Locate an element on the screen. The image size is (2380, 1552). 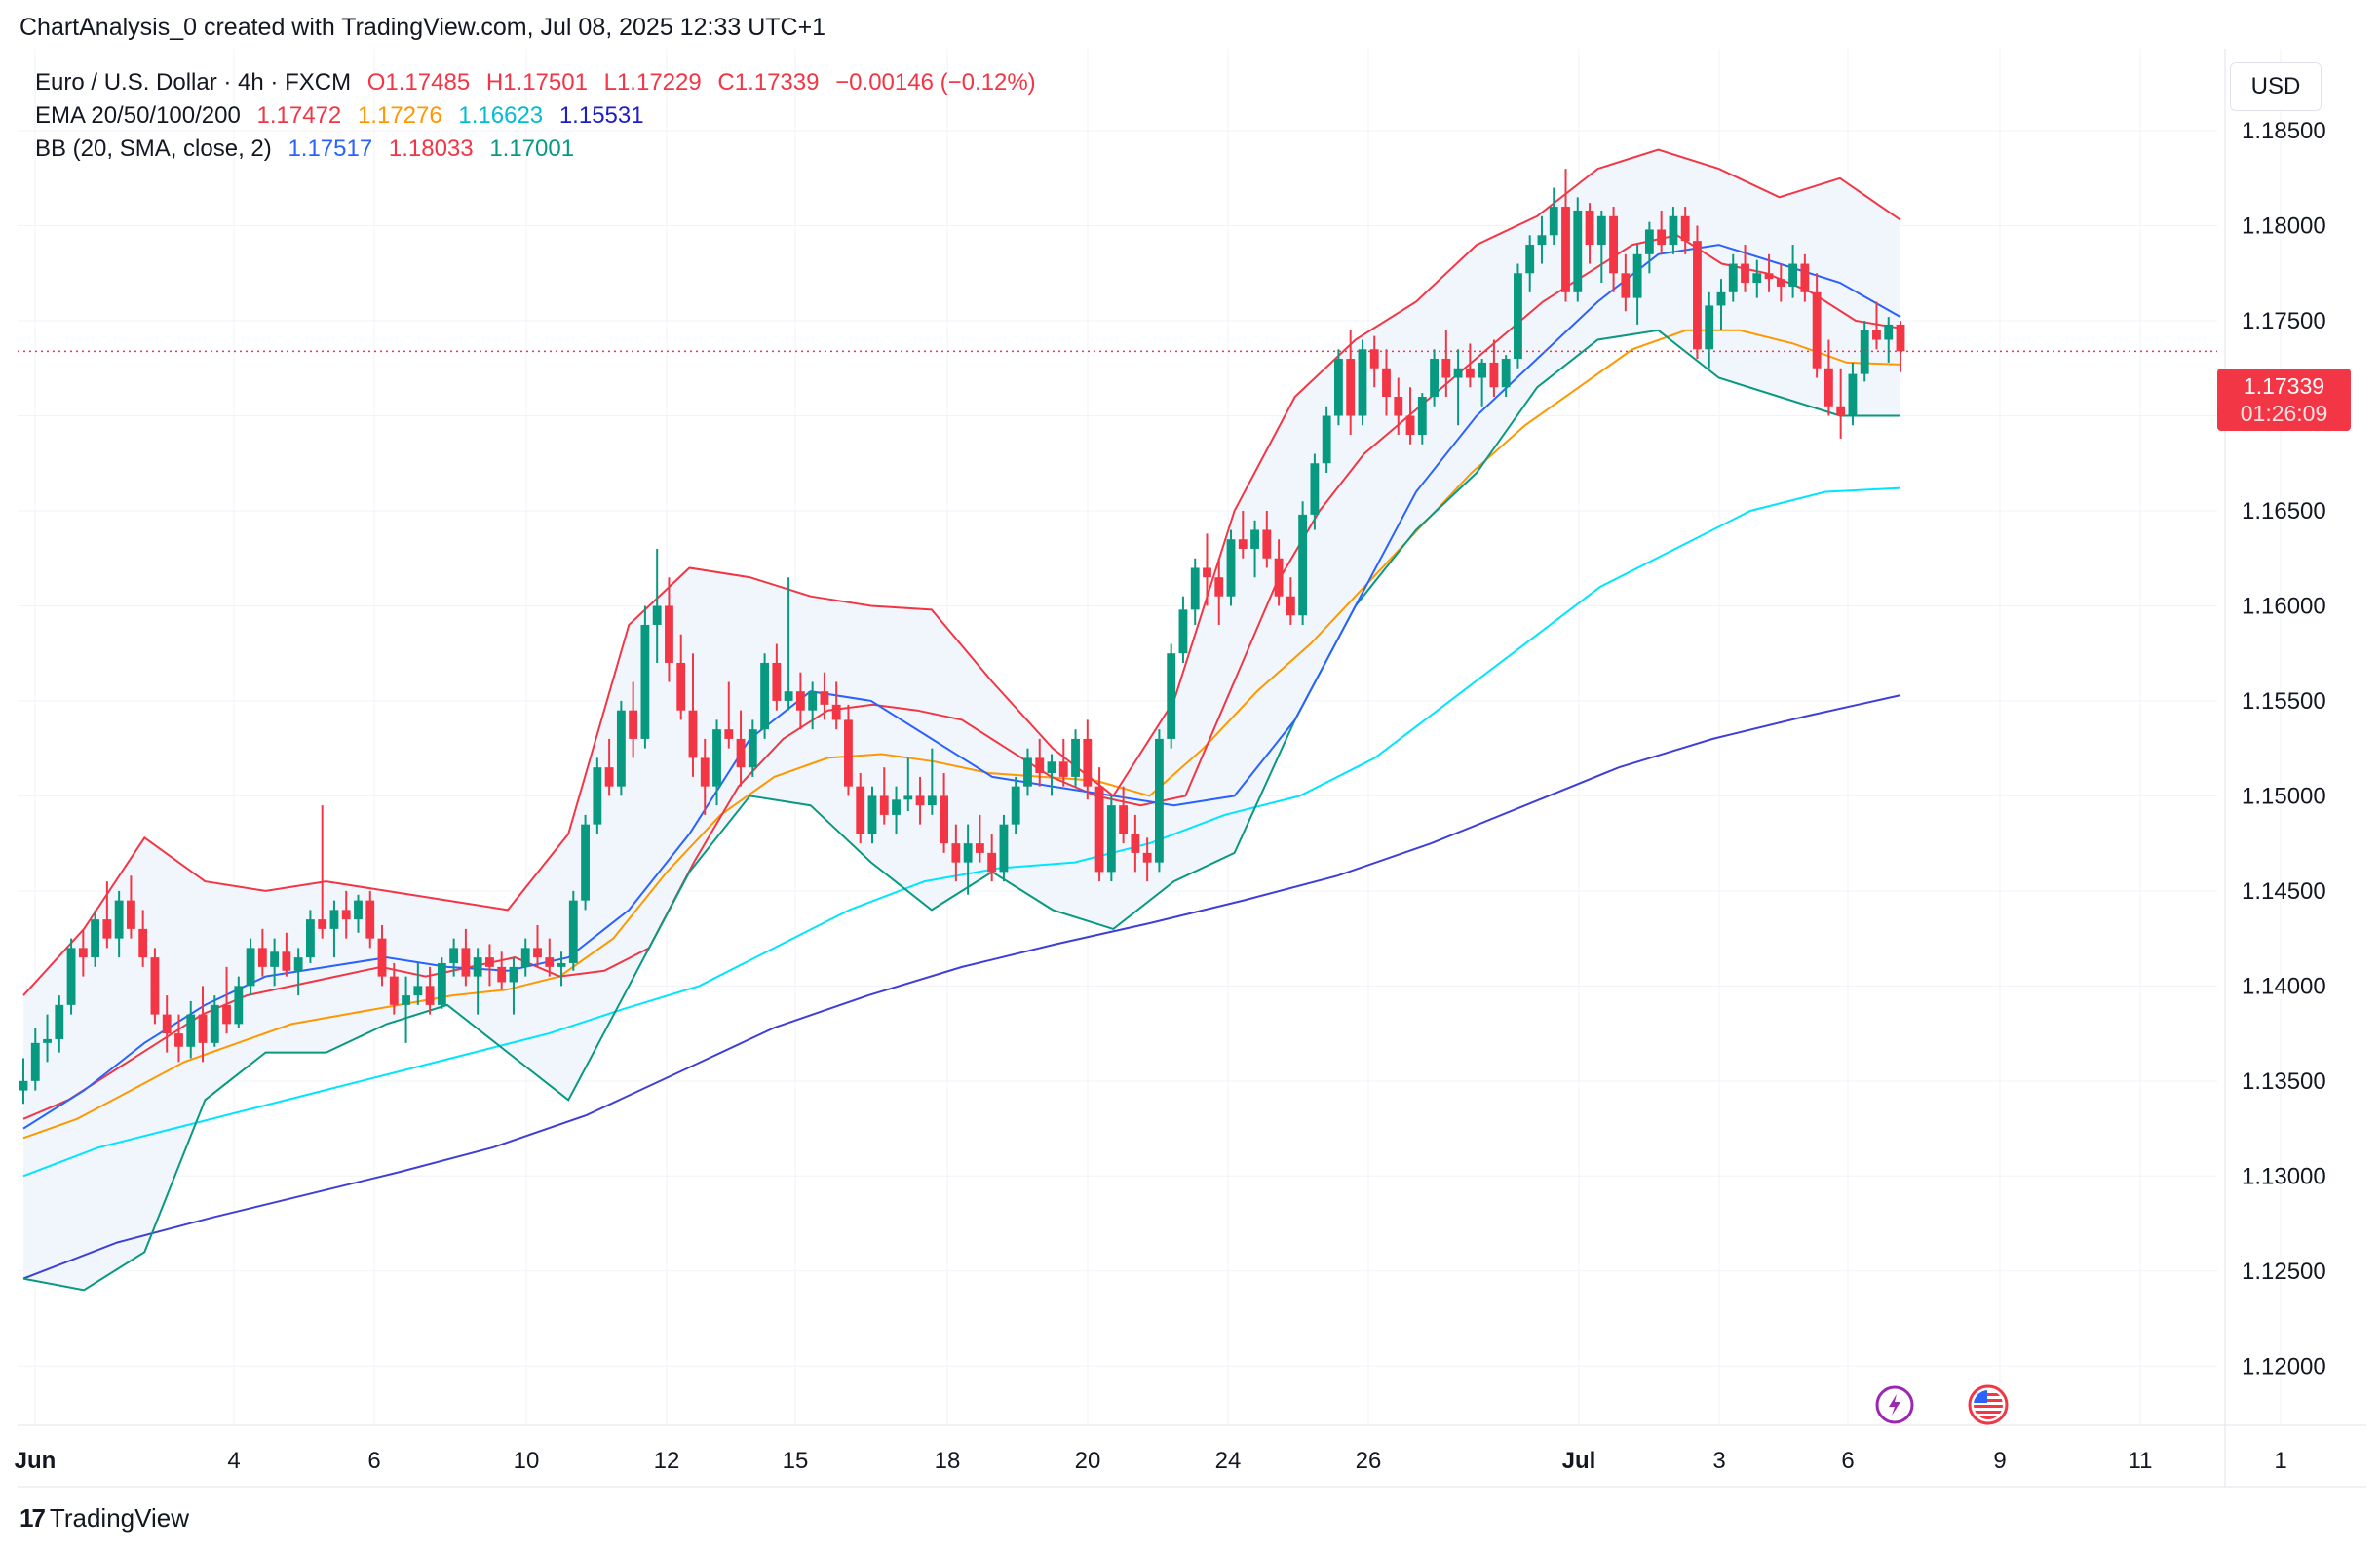
y-tick-label: 1.15500 is located at coordinates (2284, 701).